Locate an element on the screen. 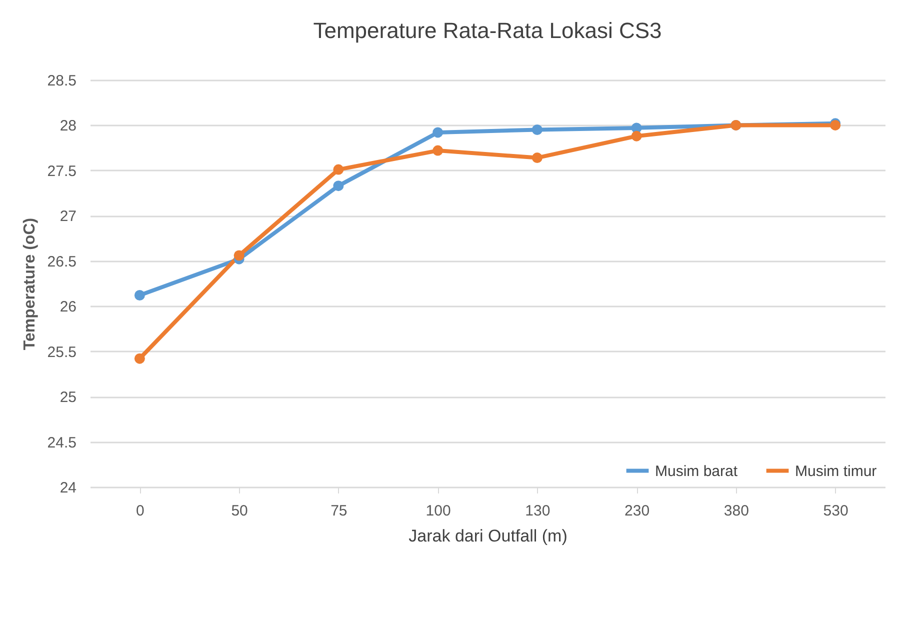  x-tick-label: 130 is located at coordinates (537, 511).